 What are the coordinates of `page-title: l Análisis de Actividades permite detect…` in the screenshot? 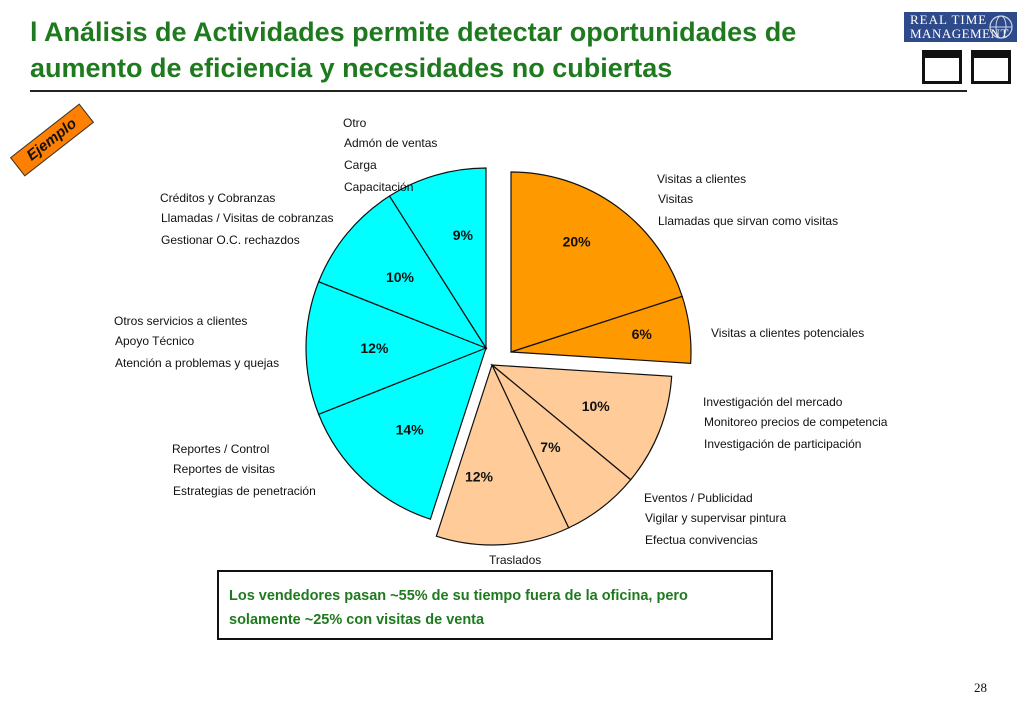 It's located at (413, 50).